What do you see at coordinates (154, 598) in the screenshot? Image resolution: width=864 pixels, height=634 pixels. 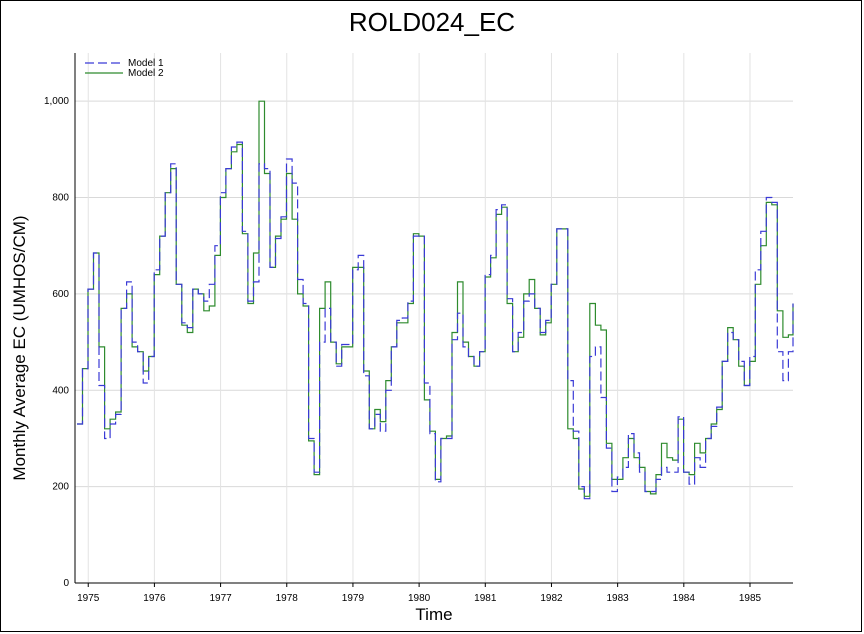 I see `x-tick-label: 1976` at bounding box center [154, 598].